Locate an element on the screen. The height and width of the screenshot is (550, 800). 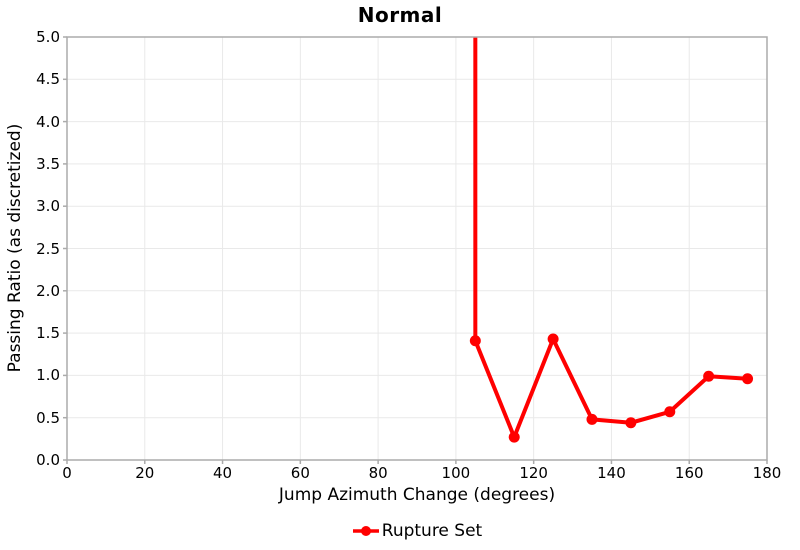
x-axis-title: Jump Azimuth Change (degrees) is located at coordinates (417, 495).